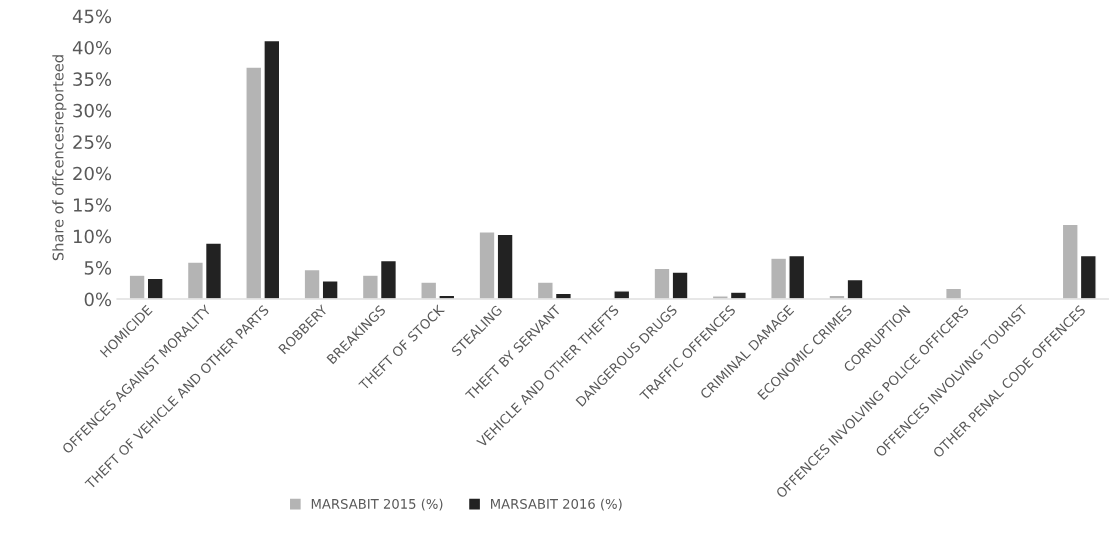 This screenshot has width=1114, height=534. I want to click on y-tick-label: 10%, so click(92, 236).